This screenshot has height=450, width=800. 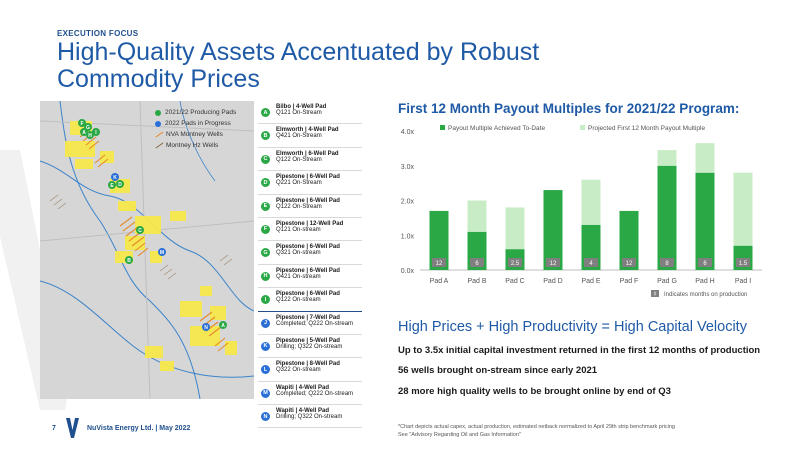 I want to click on pad-letter-icon: B, so click(x=265, y=136).